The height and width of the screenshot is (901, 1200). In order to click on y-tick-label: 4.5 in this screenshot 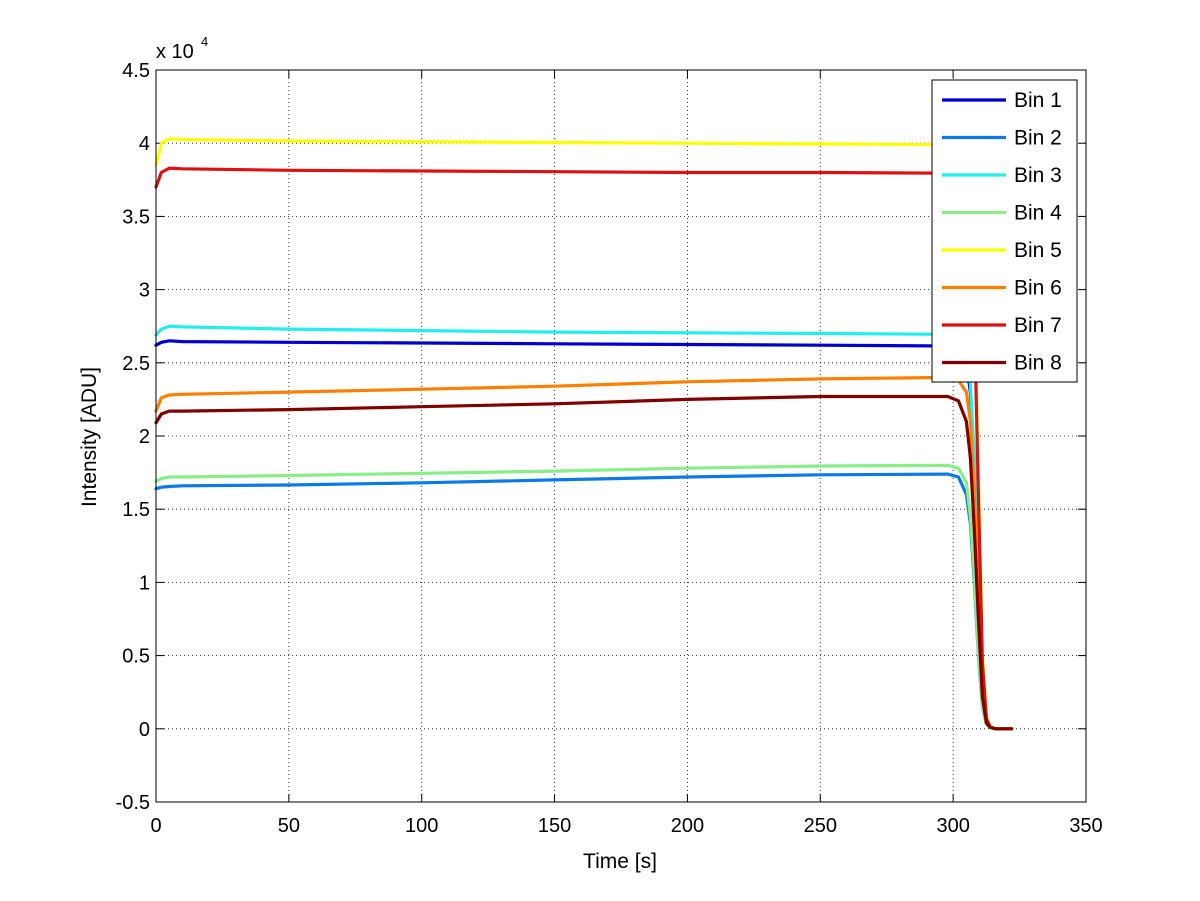, I will do `click(136, 71)`.